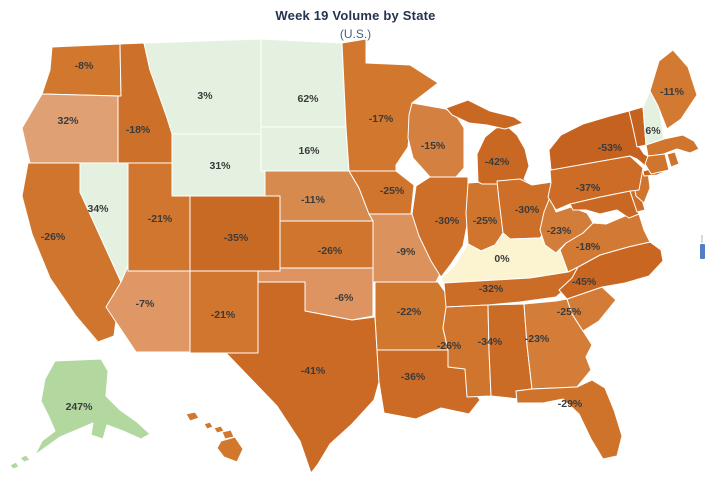 This screenshot has height=500, width=711. I want to click on state-label-ks: -26%, so click(330, 251).